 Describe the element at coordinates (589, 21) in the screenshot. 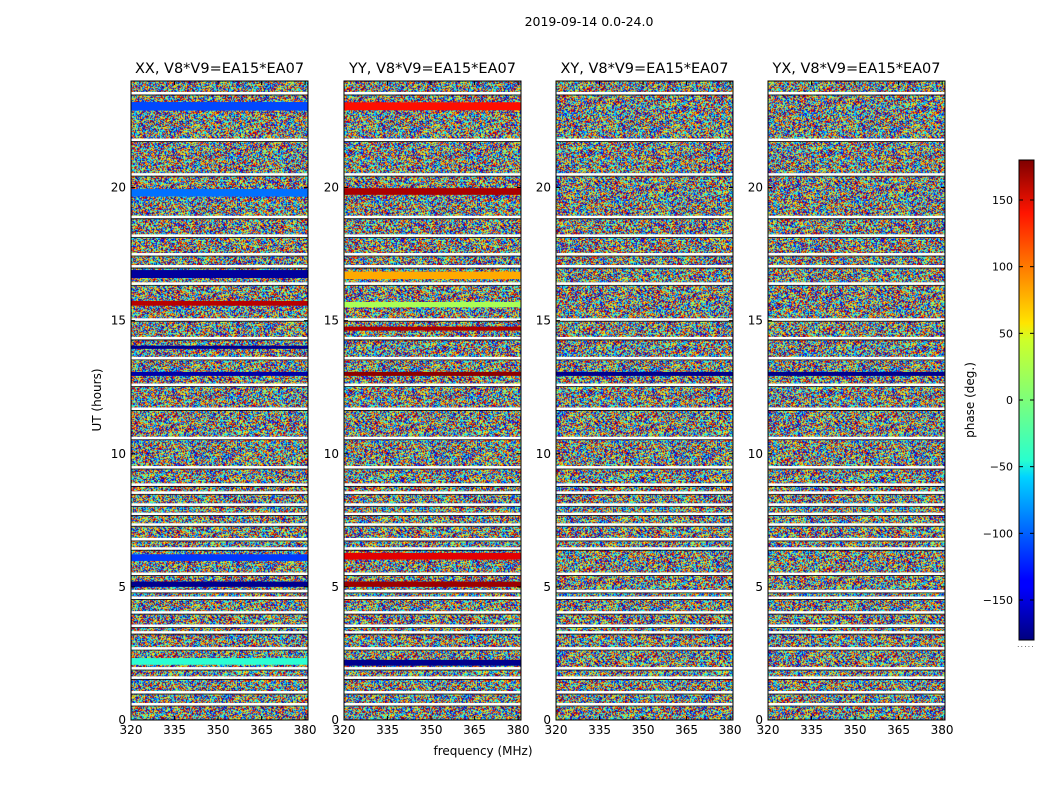

I see `suptitle: 2019-09-14 0.0-24.0` at that location.